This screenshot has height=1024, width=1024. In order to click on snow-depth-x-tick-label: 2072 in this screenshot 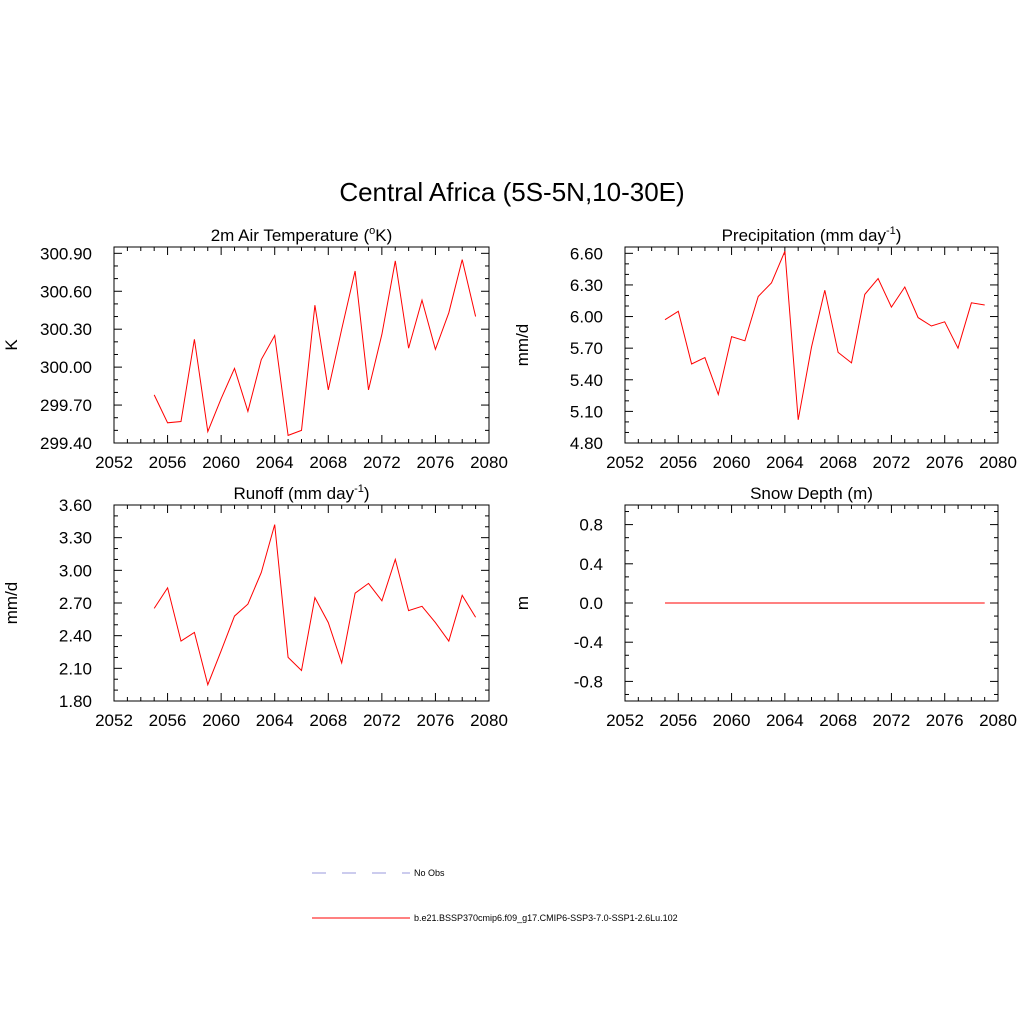, I will do `click(892, 720)`.